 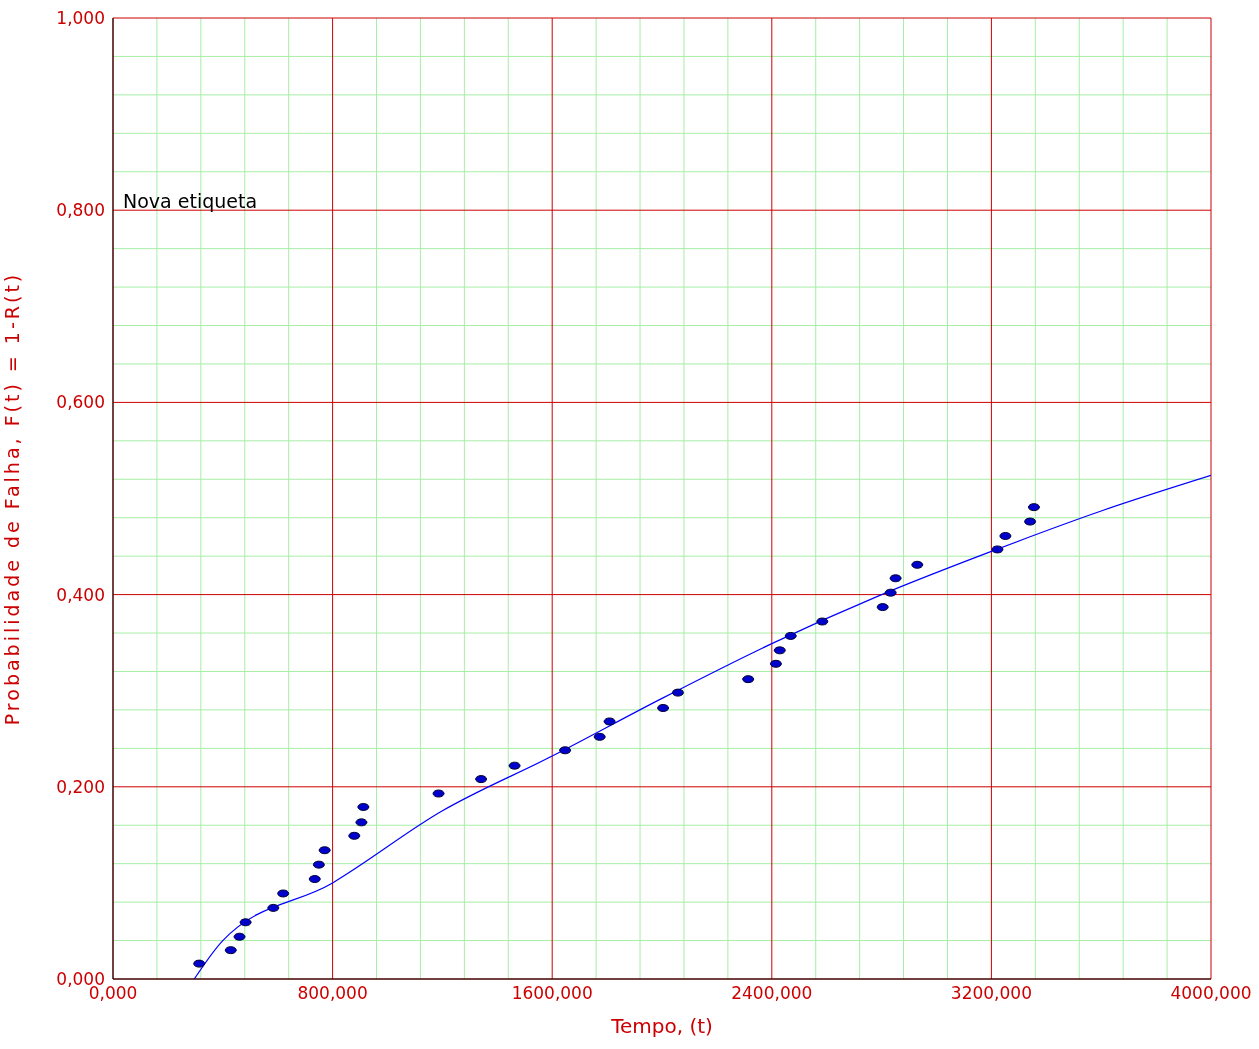 What do you see at coordinates (661, 1026) in the screenshot?
I see `x-axis-title: Tempo, (t)` at bounding box center [661, 1026].